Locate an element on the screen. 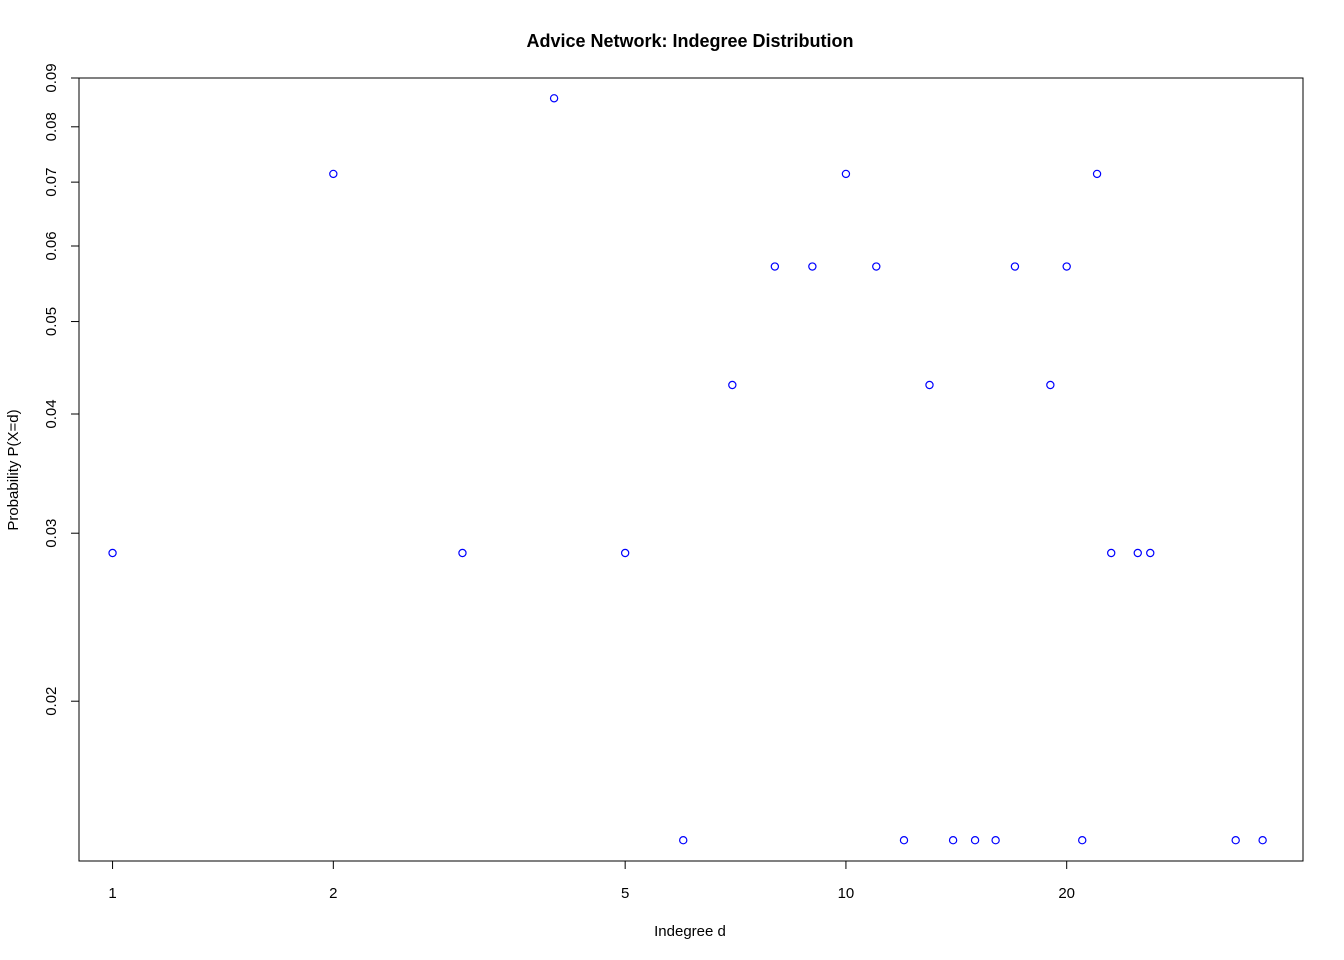  x-tick-label: 2 is located at coordinates (333, 893).